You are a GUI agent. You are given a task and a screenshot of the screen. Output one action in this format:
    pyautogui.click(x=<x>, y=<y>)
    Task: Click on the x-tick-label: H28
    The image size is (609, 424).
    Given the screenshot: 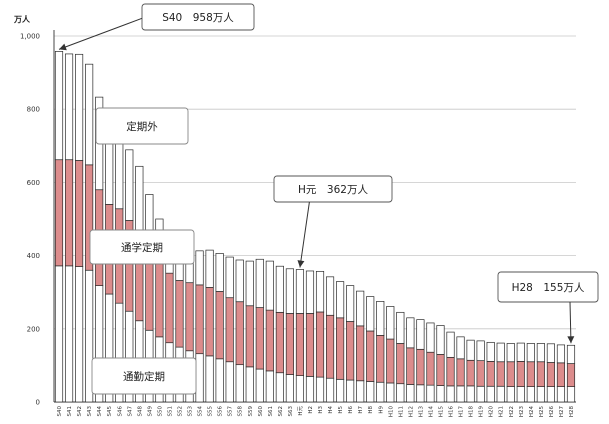 What is the action you would take?
    pyautogui.click(x=572, y=412)
    